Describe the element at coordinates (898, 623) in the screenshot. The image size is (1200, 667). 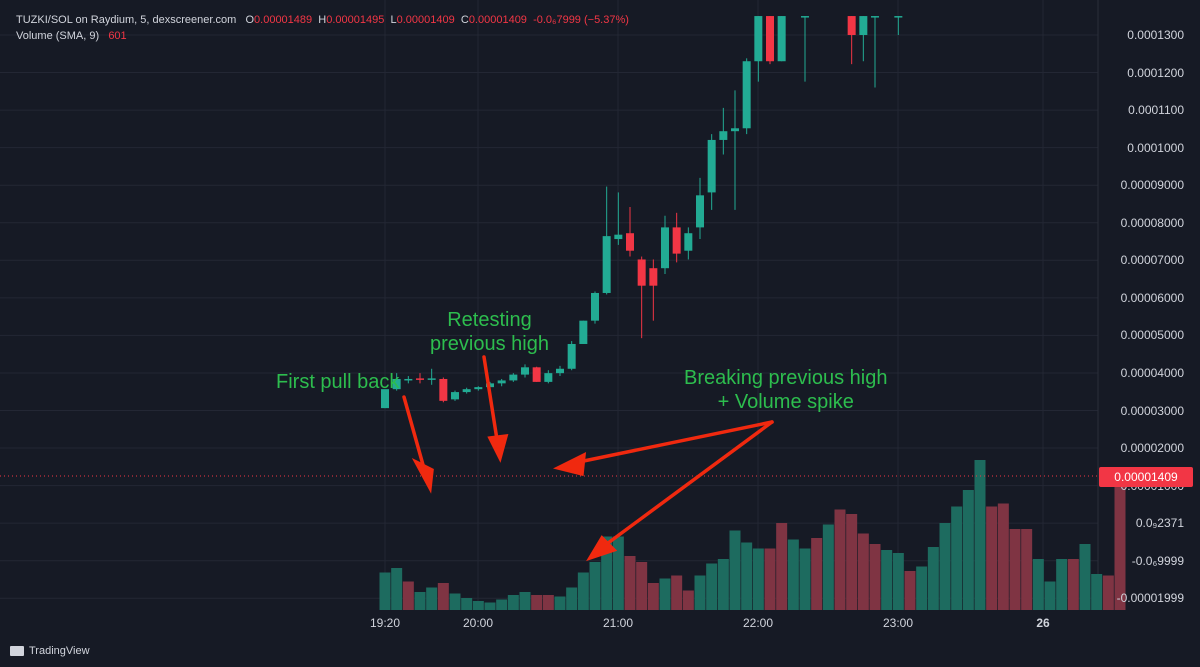
I see `x-tick-label: 23:00` at that location.